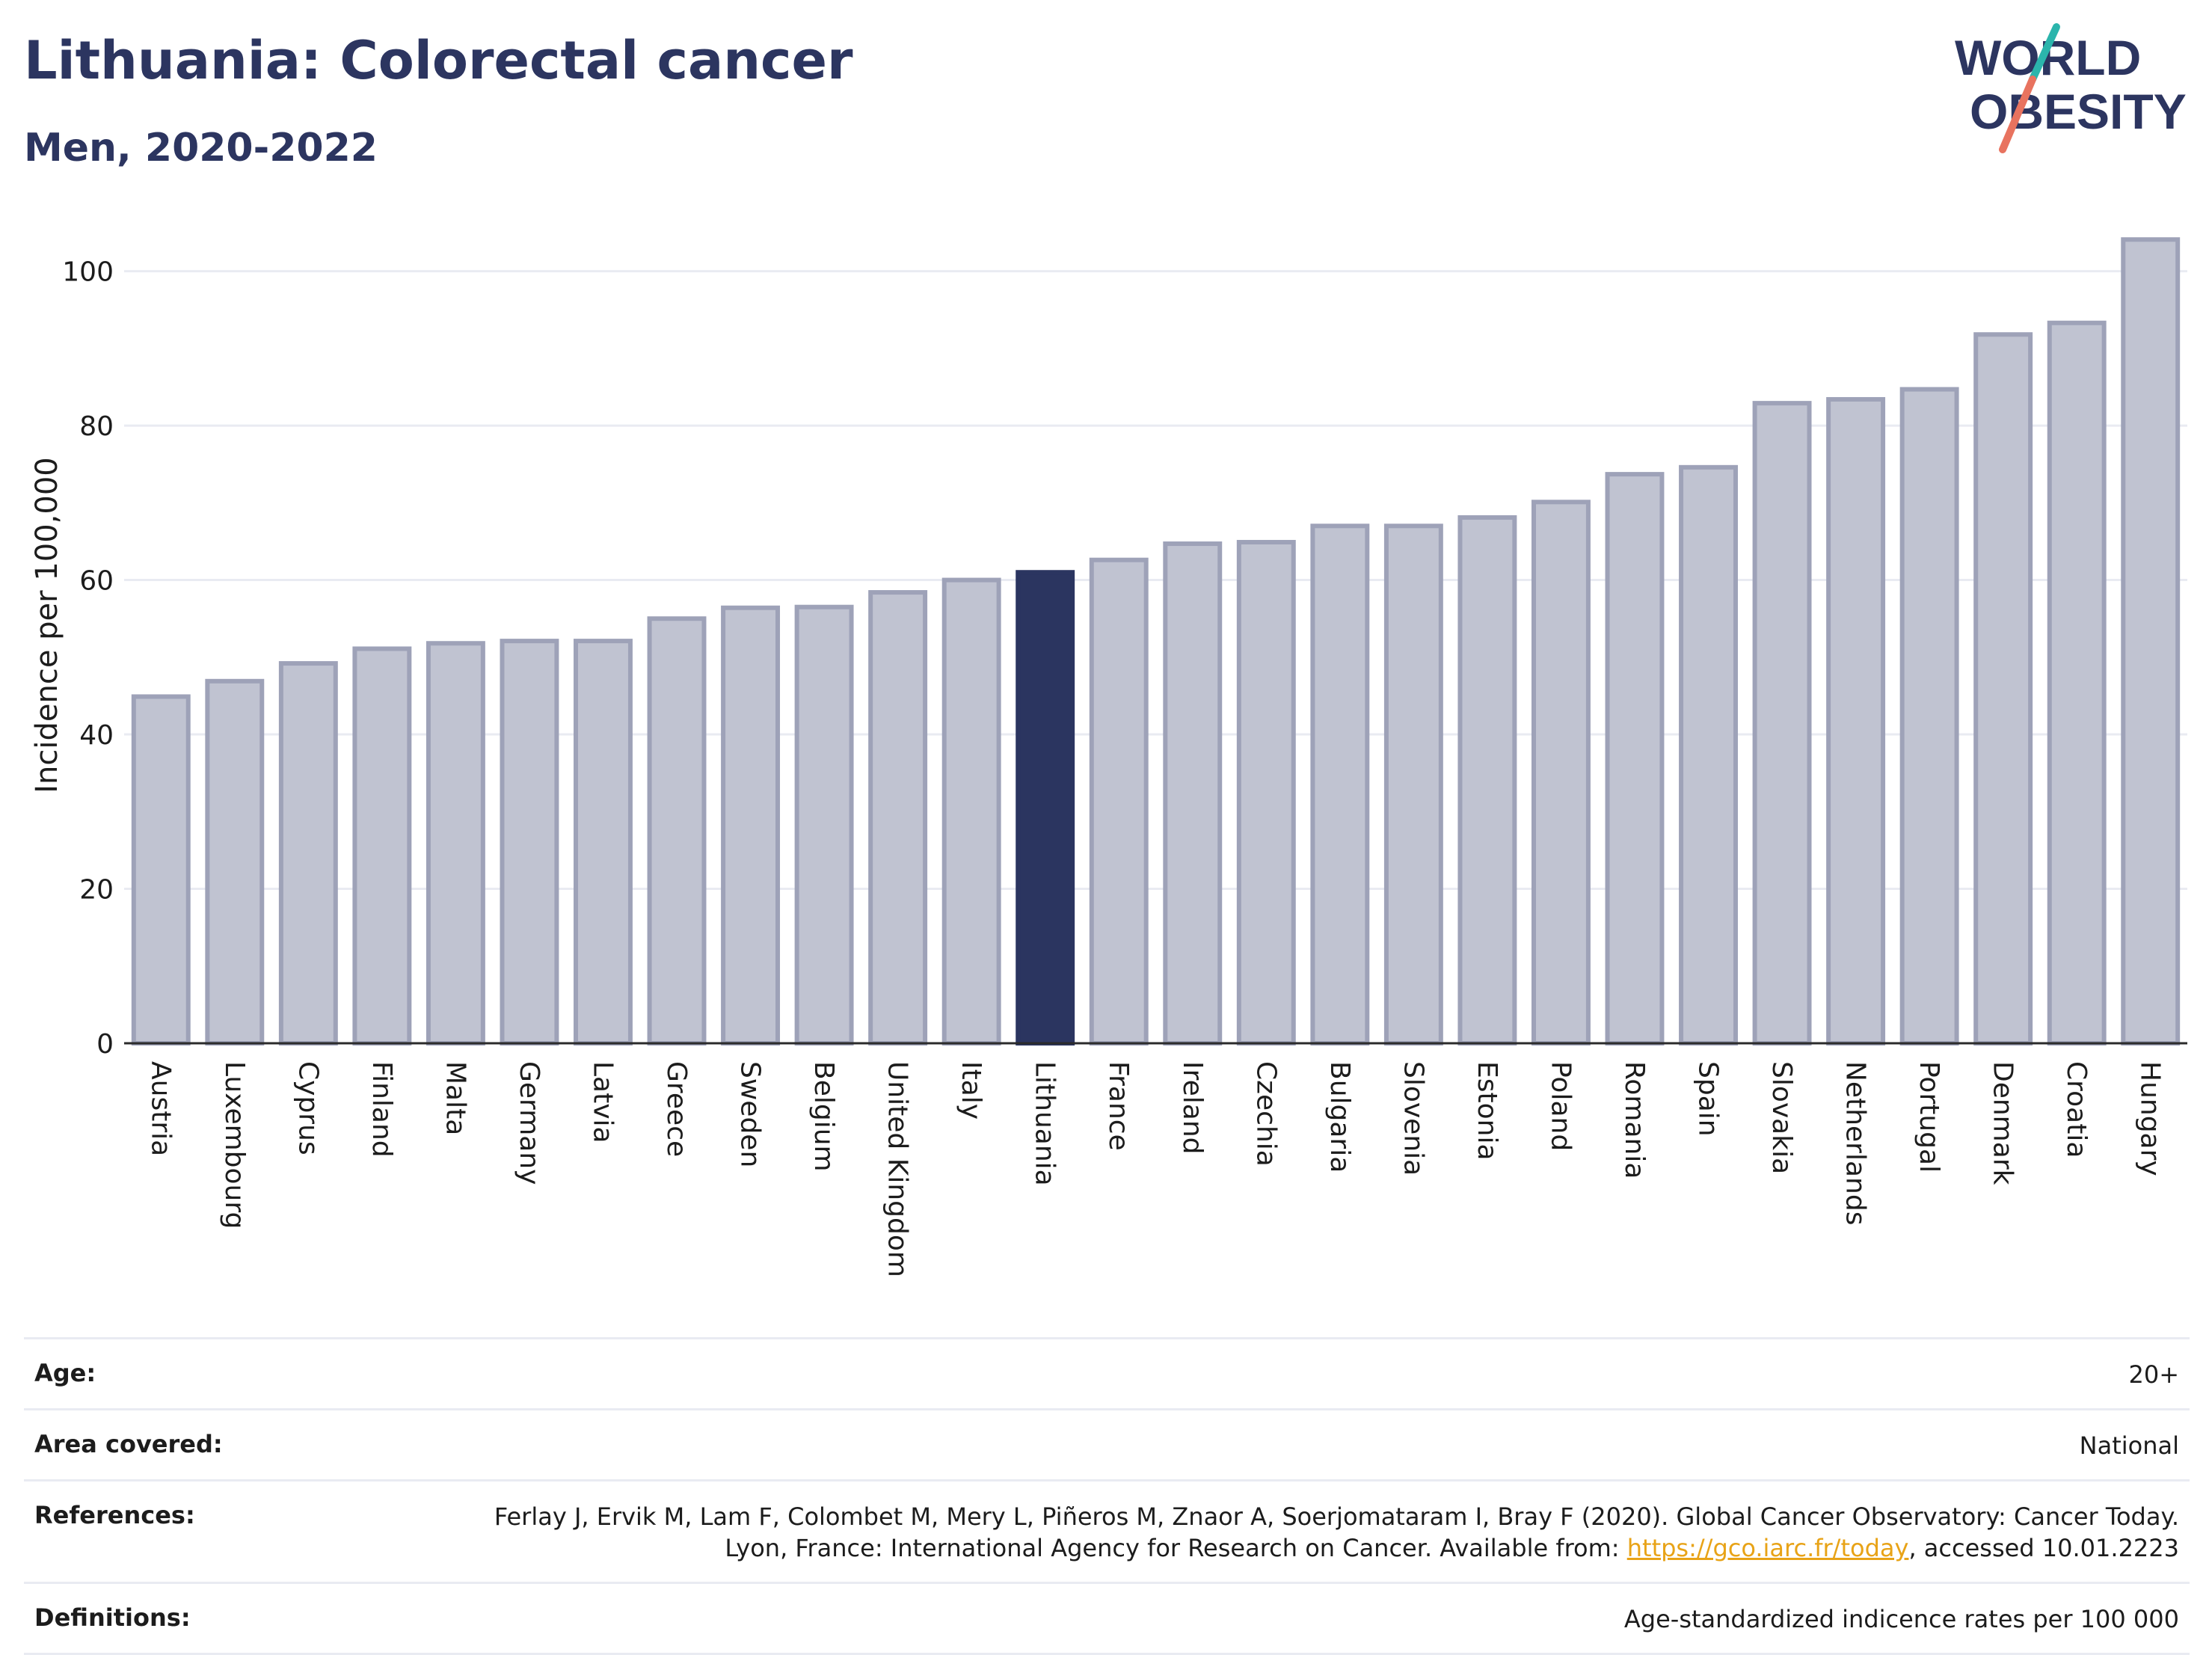 This screenshot has height=1655, width=2212. What do you see at coordinates (1266, 792) in the screenshot?
I see `bar-czechia` at bounding box center [1266, 792].